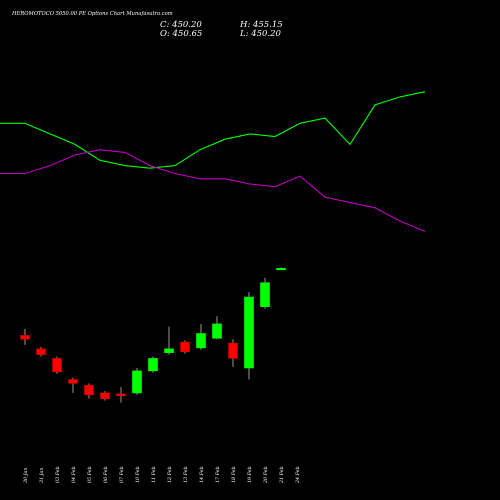 This screenshot has height=500, width=500. I want to click on x-tick-label: 21 Feb, so click(282, 475).